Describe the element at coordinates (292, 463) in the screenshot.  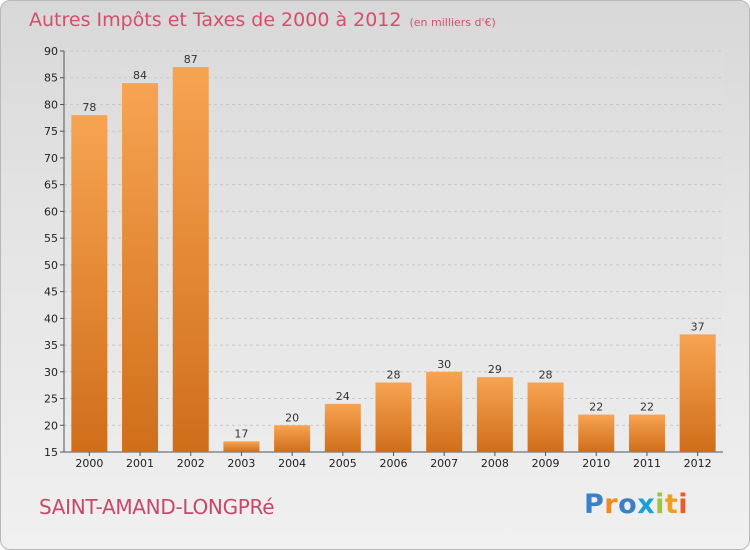
I see `x-tick-label: 2004` at that location.